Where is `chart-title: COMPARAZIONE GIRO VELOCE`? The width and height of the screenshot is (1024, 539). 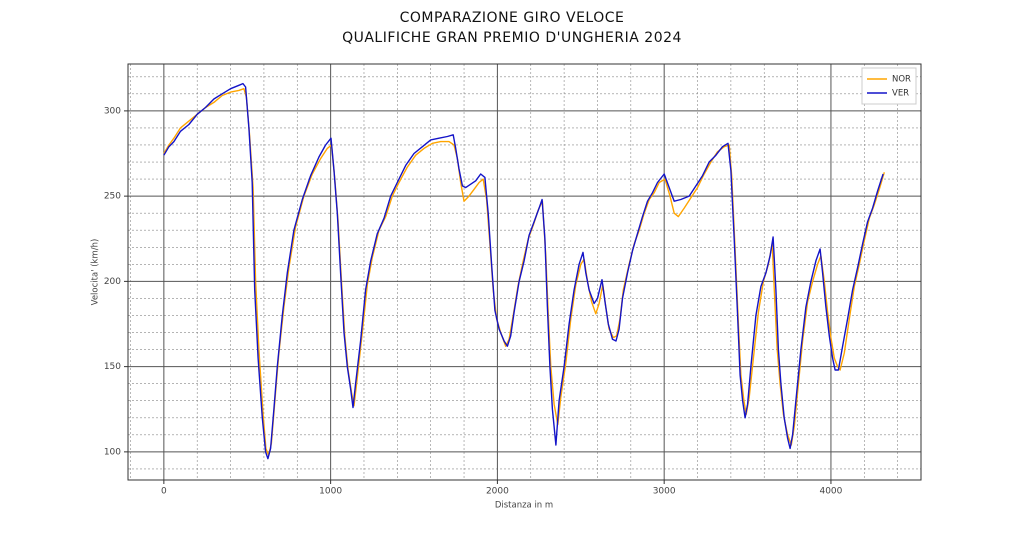
chart-title: COMPARAZIONE GIRO VELOCE is located at coordinates (512, 18).